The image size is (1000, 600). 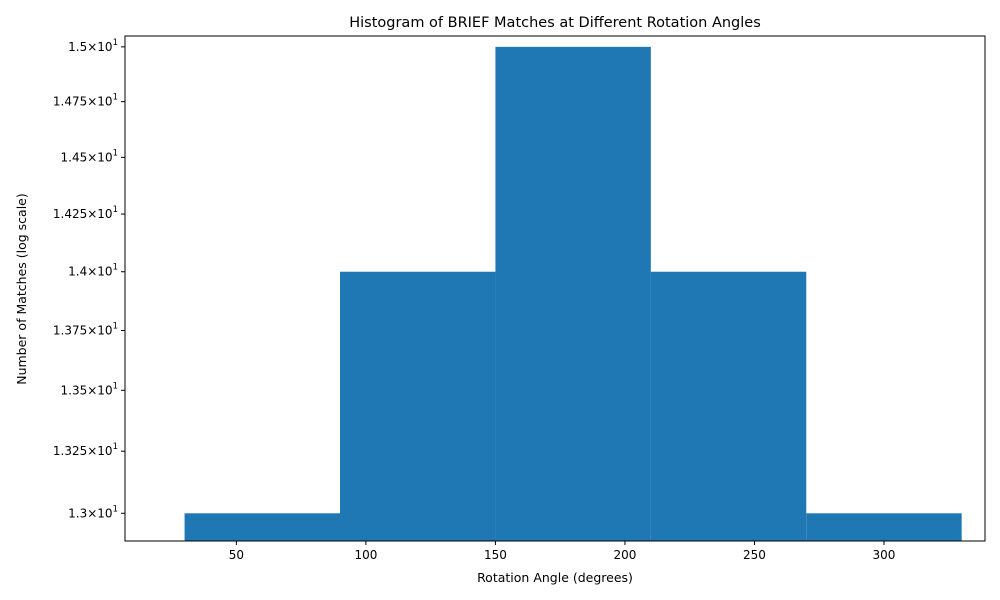 I want to click on x-axis-ticks: 50 100 150 200 250 300, so click(x=562, y=551).